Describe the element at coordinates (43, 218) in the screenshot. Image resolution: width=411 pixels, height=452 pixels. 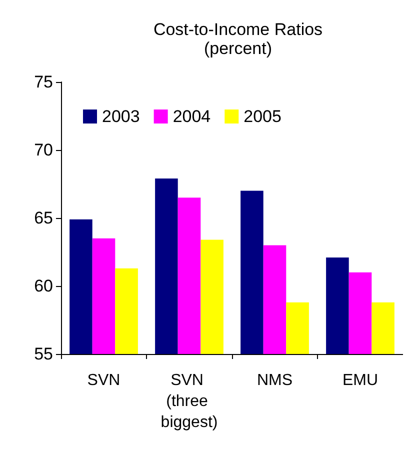
I see `y-tick-label: 65` at that location.